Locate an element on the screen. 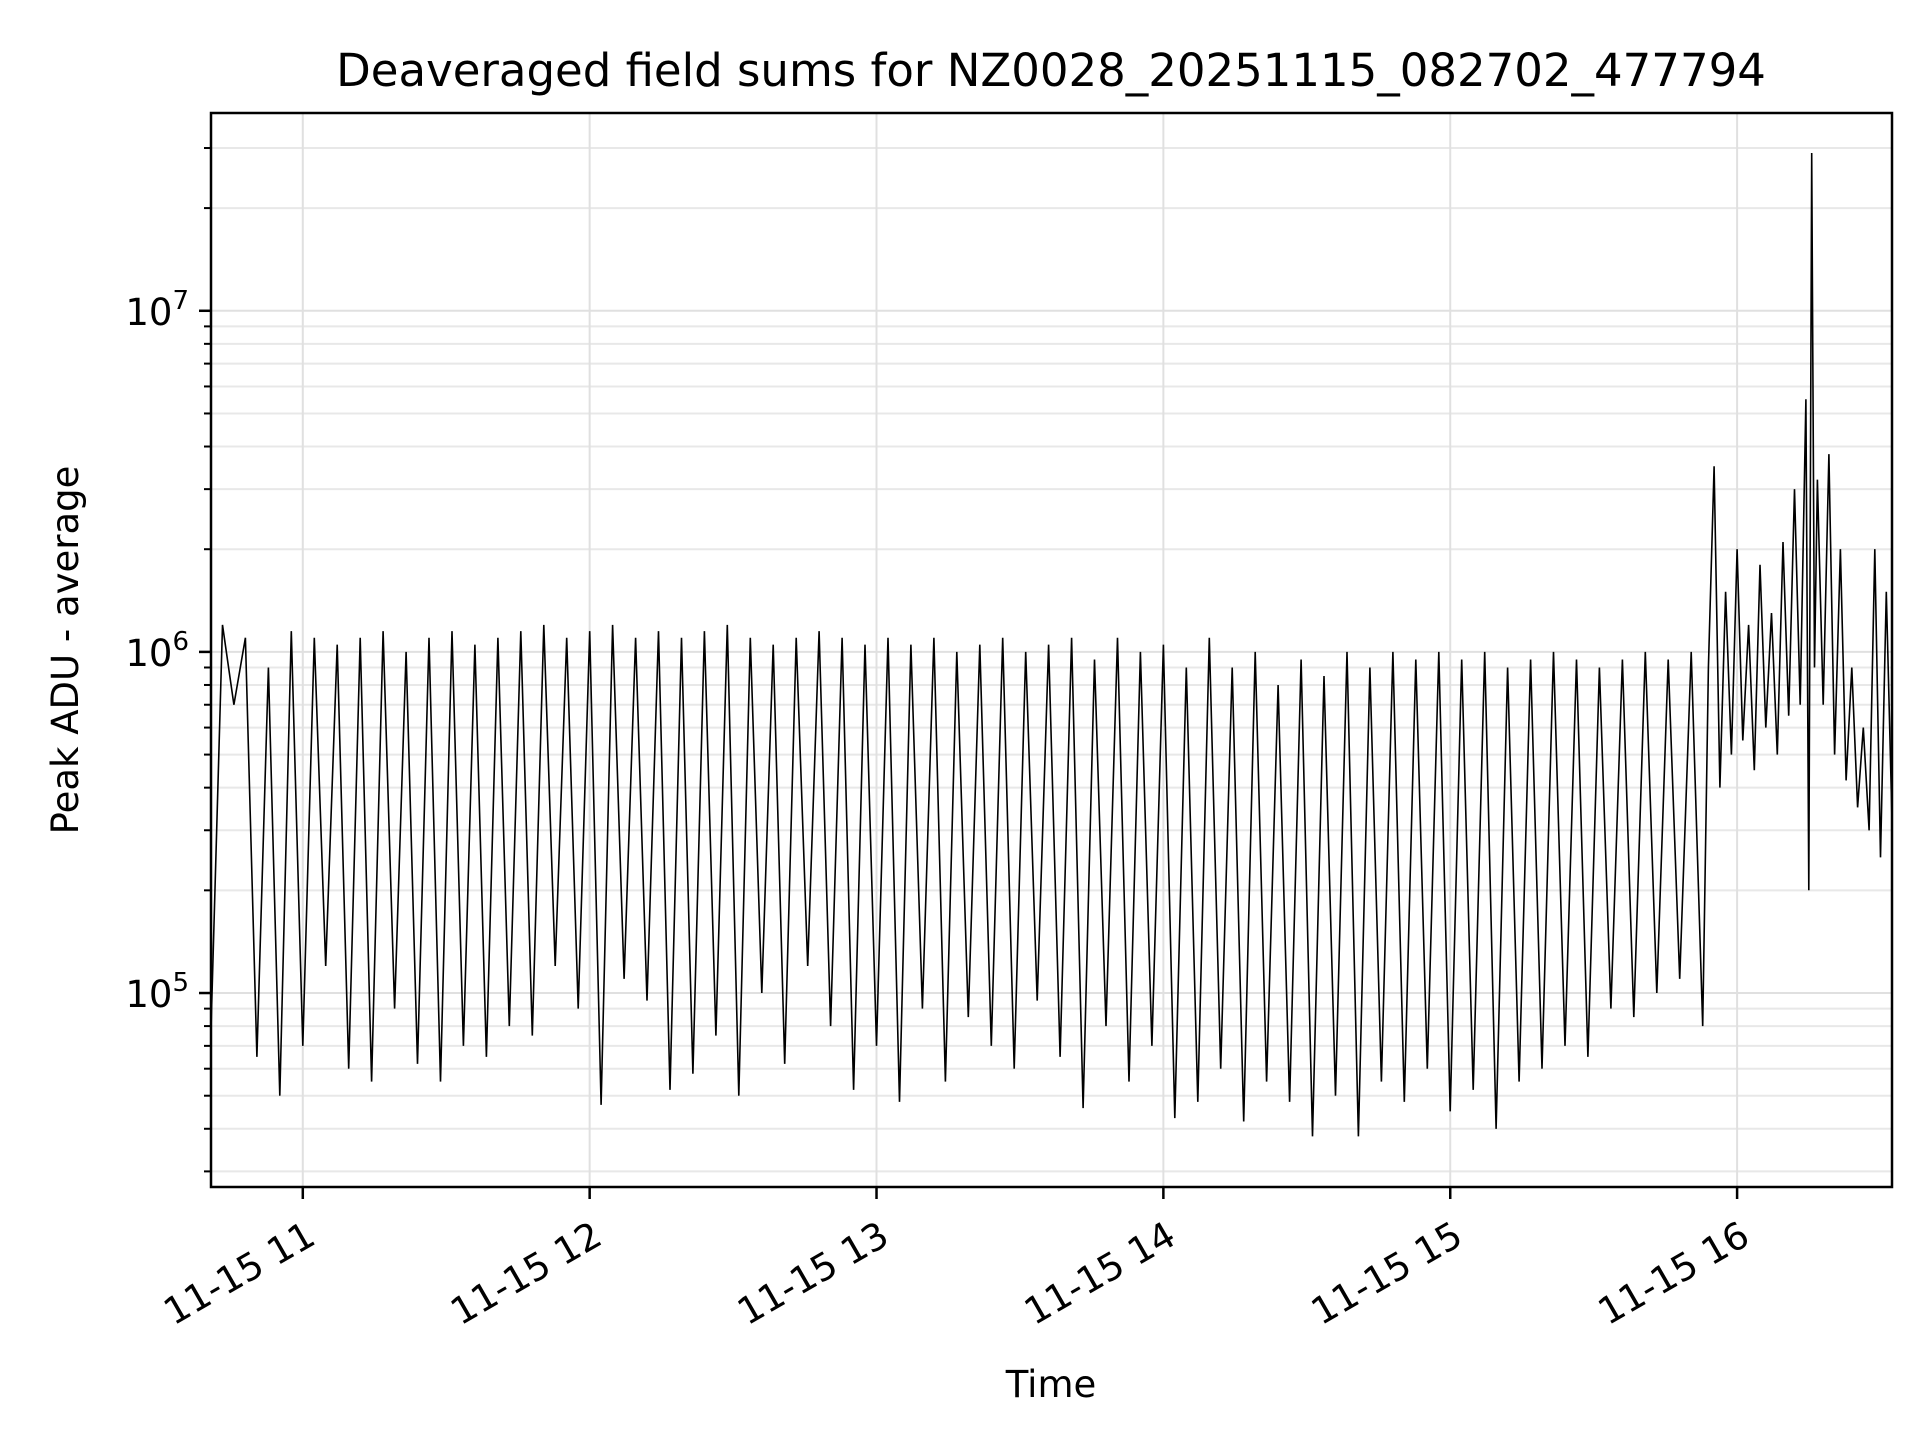 Image resolution: width=1920 pixels, height=1440 pixels. y-axis-label: Peak ADU - average is located at coordinates (65, 650).